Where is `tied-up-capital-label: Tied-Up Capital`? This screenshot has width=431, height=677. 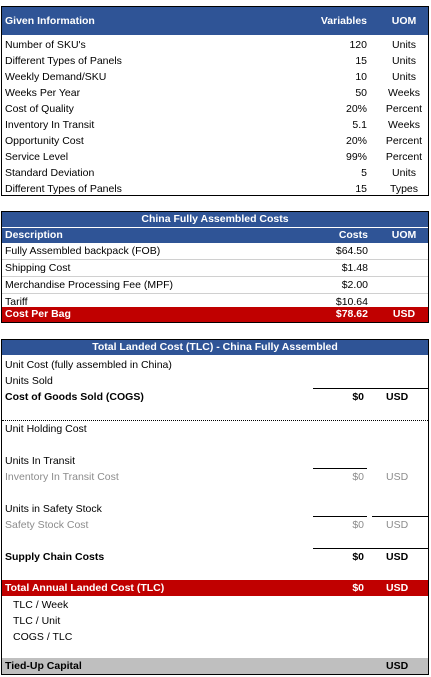 tied-up-capital-label: Tied-Up Capital is located at coordinates (43, 666).